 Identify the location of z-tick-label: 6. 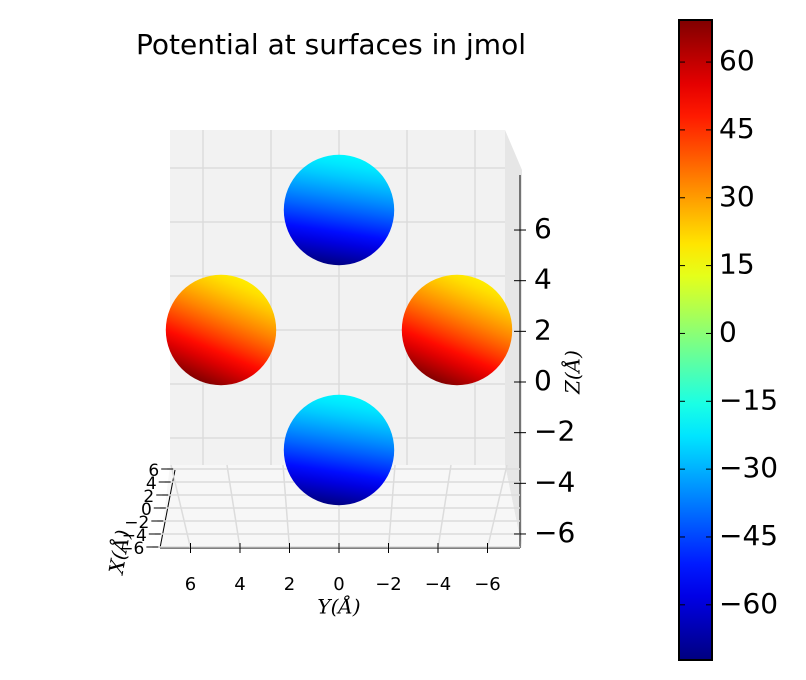
(543, 228).